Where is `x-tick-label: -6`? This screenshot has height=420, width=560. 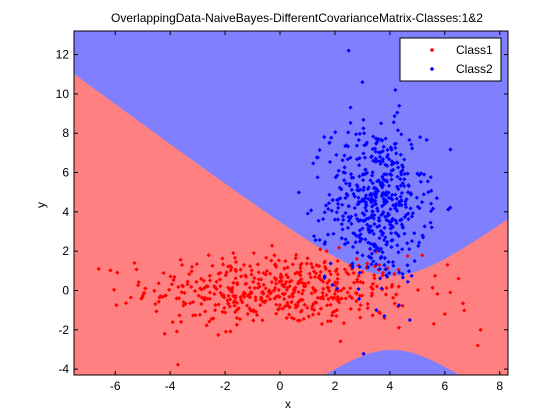 x-tick-label: -6 is located at coordinates (115, 386).